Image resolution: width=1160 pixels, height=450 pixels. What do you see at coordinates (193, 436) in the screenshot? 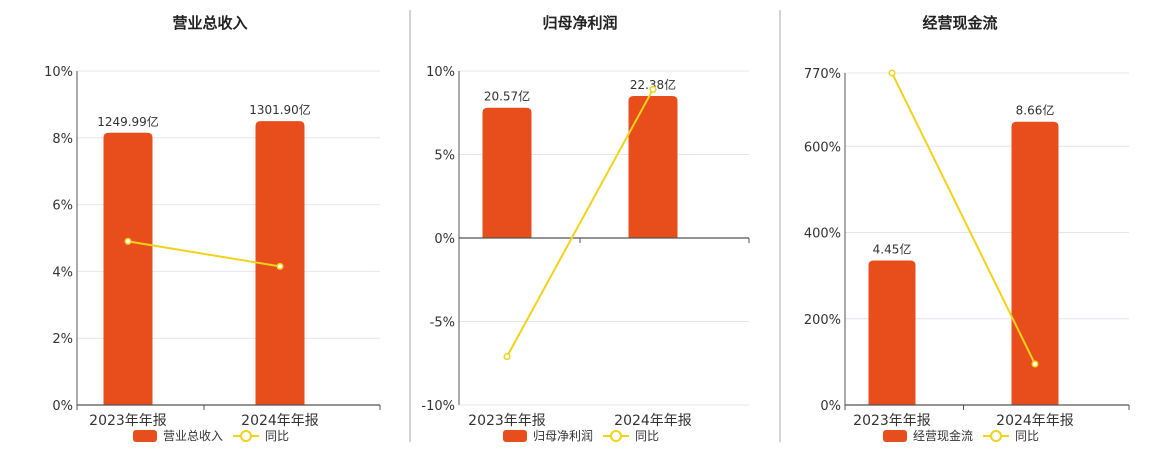
I see `legend-label-bar: 营业总收入` at bounding box center [193, 436].